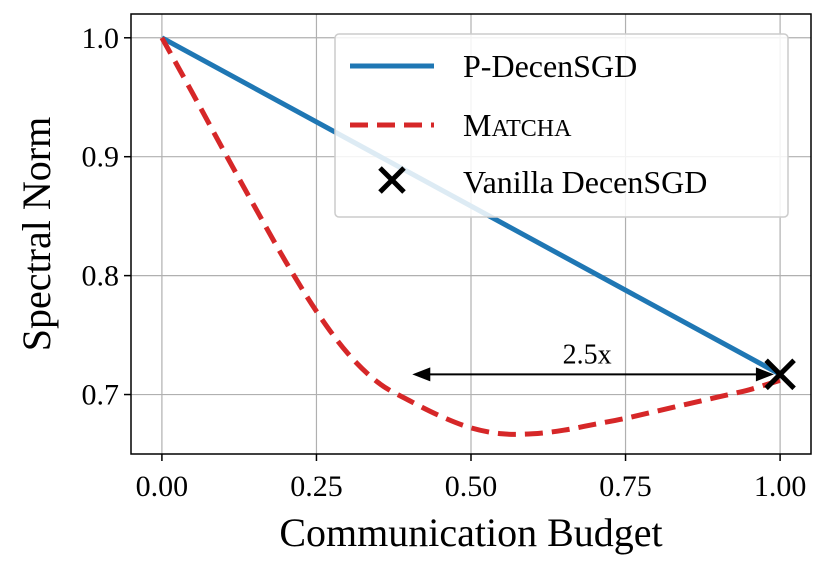  I want to click on x-tick-label: 0.75, so click(625, 486).